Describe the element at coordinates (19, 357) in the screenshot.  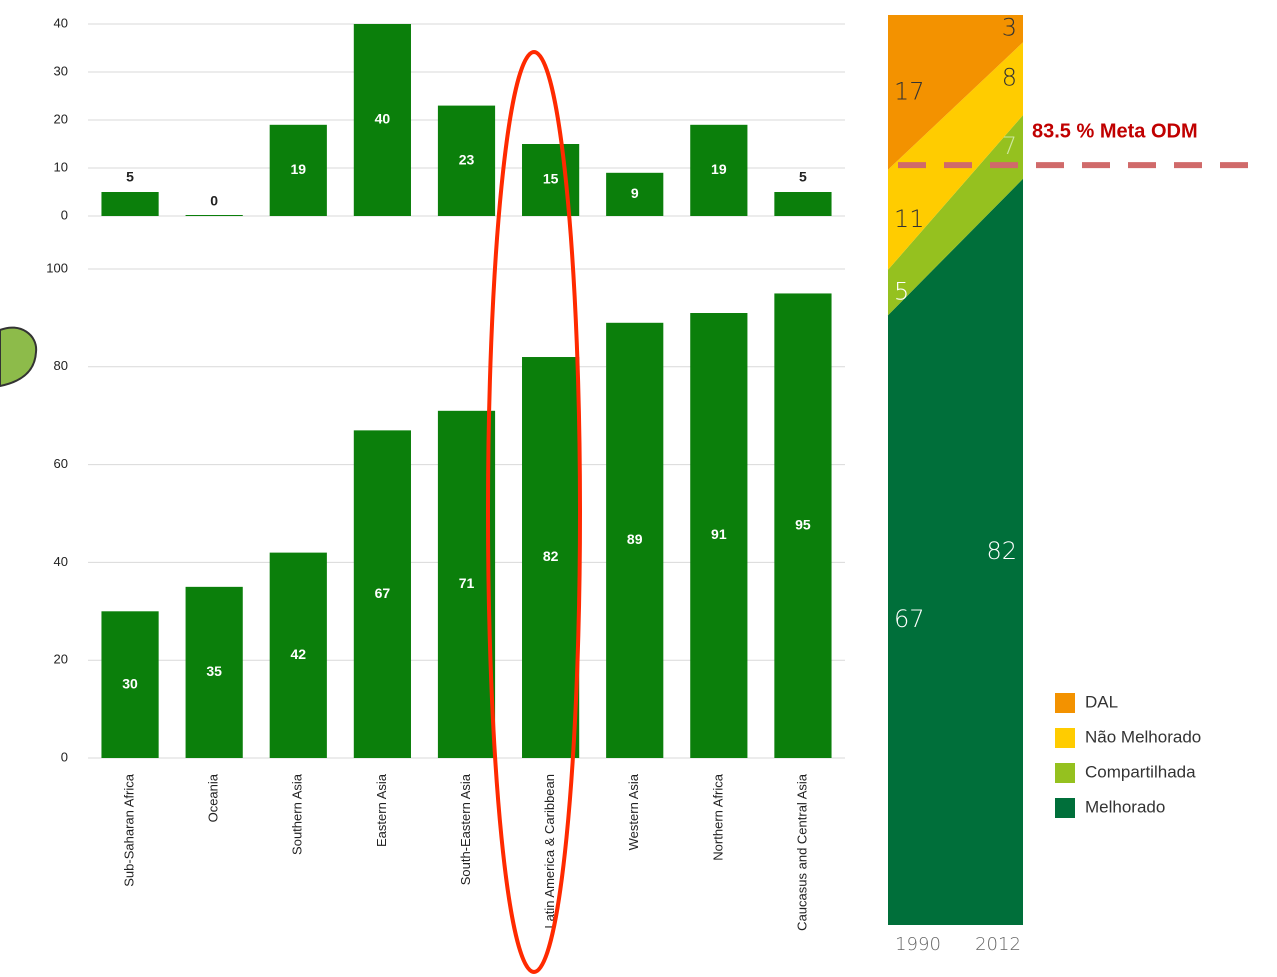
I see `map-fragment` at that location.